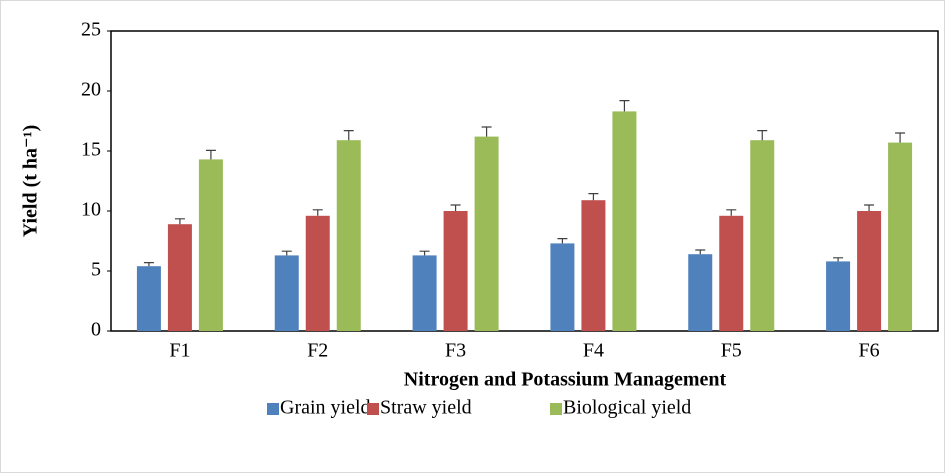 This screenshot has height=473, width=945. Describe the element at coordinates (317, 351) in the screenshot. I see `x-tick-label: F2` at that location.